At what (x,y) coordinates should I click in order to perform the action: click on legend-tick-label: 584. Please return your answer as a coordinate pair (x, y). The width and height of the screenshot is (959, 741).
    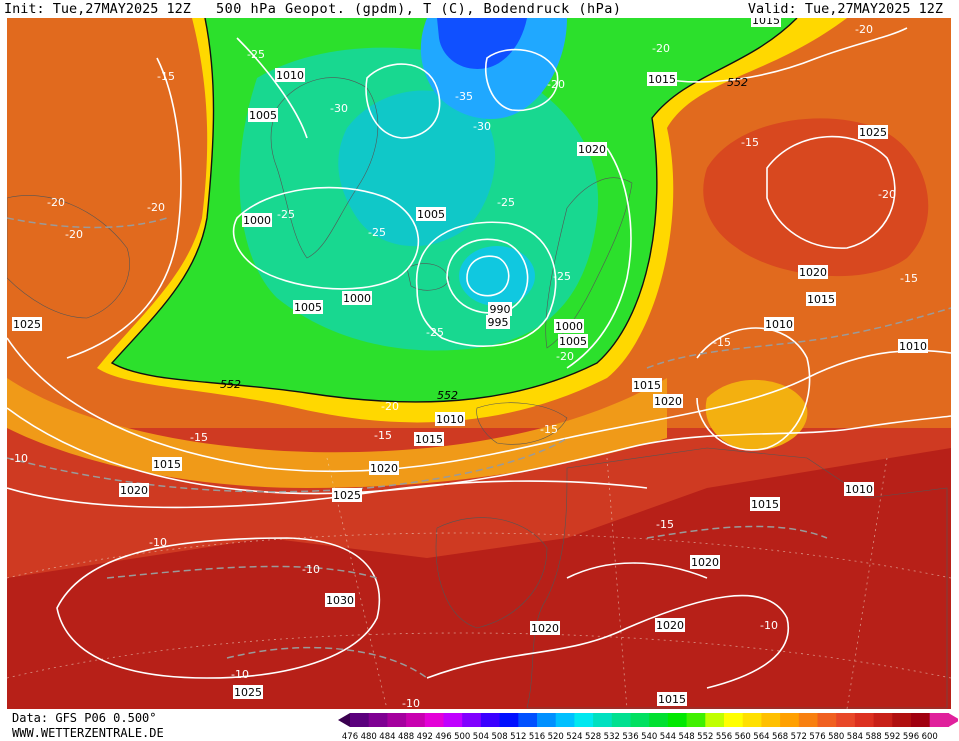
    Looking at the image, I should click on (855, 736).